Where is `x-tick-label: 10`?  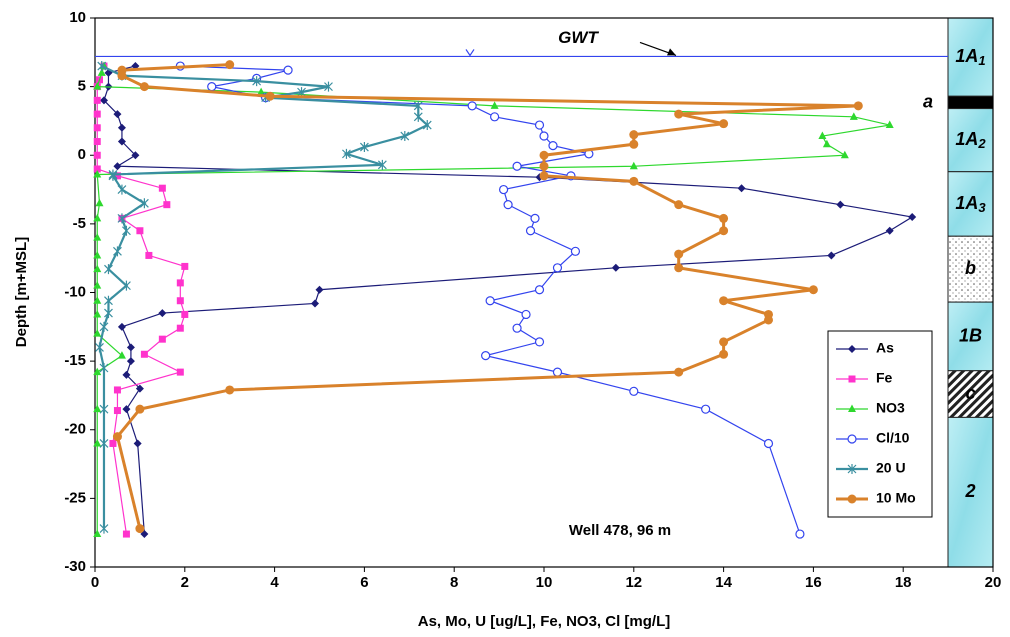 x-tick-label: 10 is located at coordinates (544, 582).